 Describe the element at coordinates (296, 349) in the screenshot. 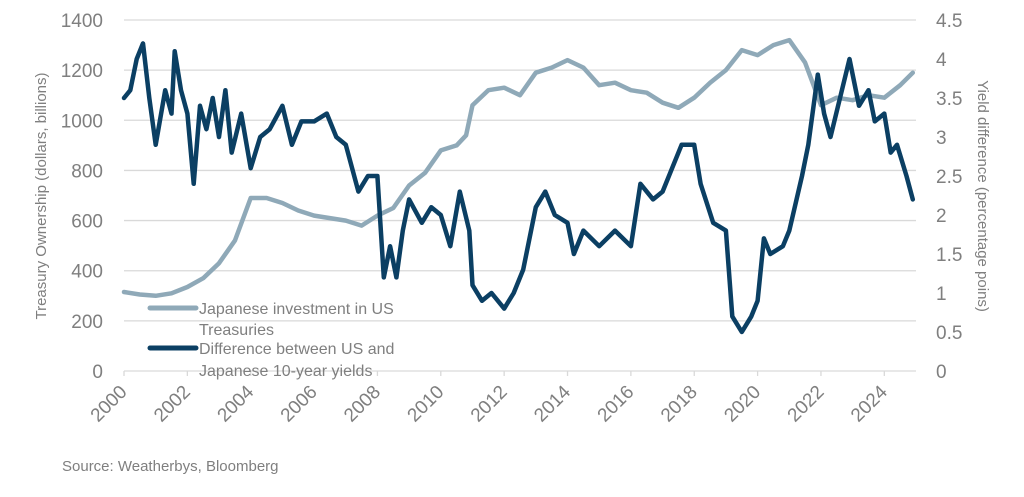

I see `legend-label-yield-1: Difference between US and` at that location.